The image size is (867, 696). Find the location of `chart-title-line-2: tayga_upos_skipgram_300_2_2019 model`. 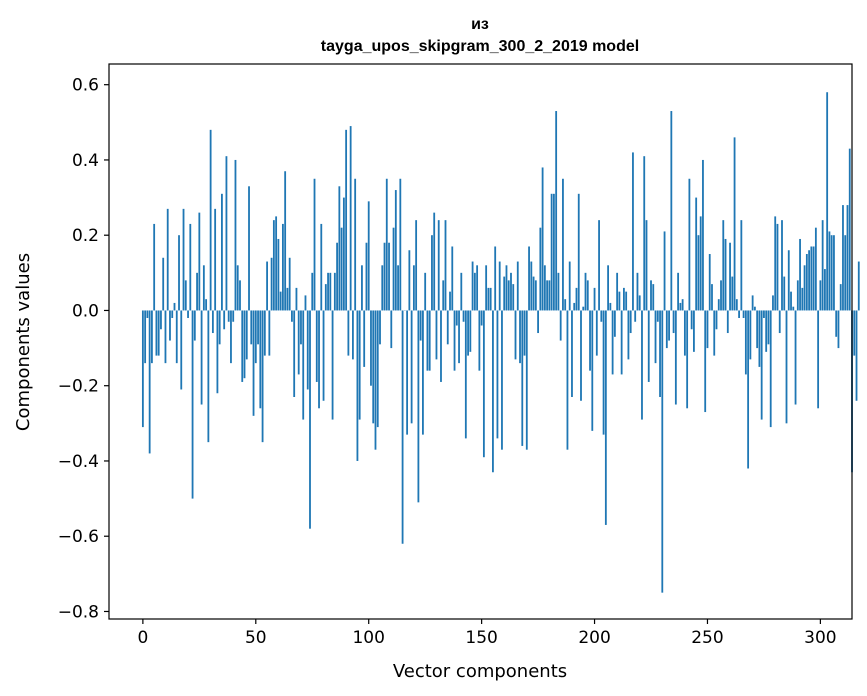

chart-title-line-2: tayga_upos_skipgram_300_2_2019 model is located at coordinates (480, 46).